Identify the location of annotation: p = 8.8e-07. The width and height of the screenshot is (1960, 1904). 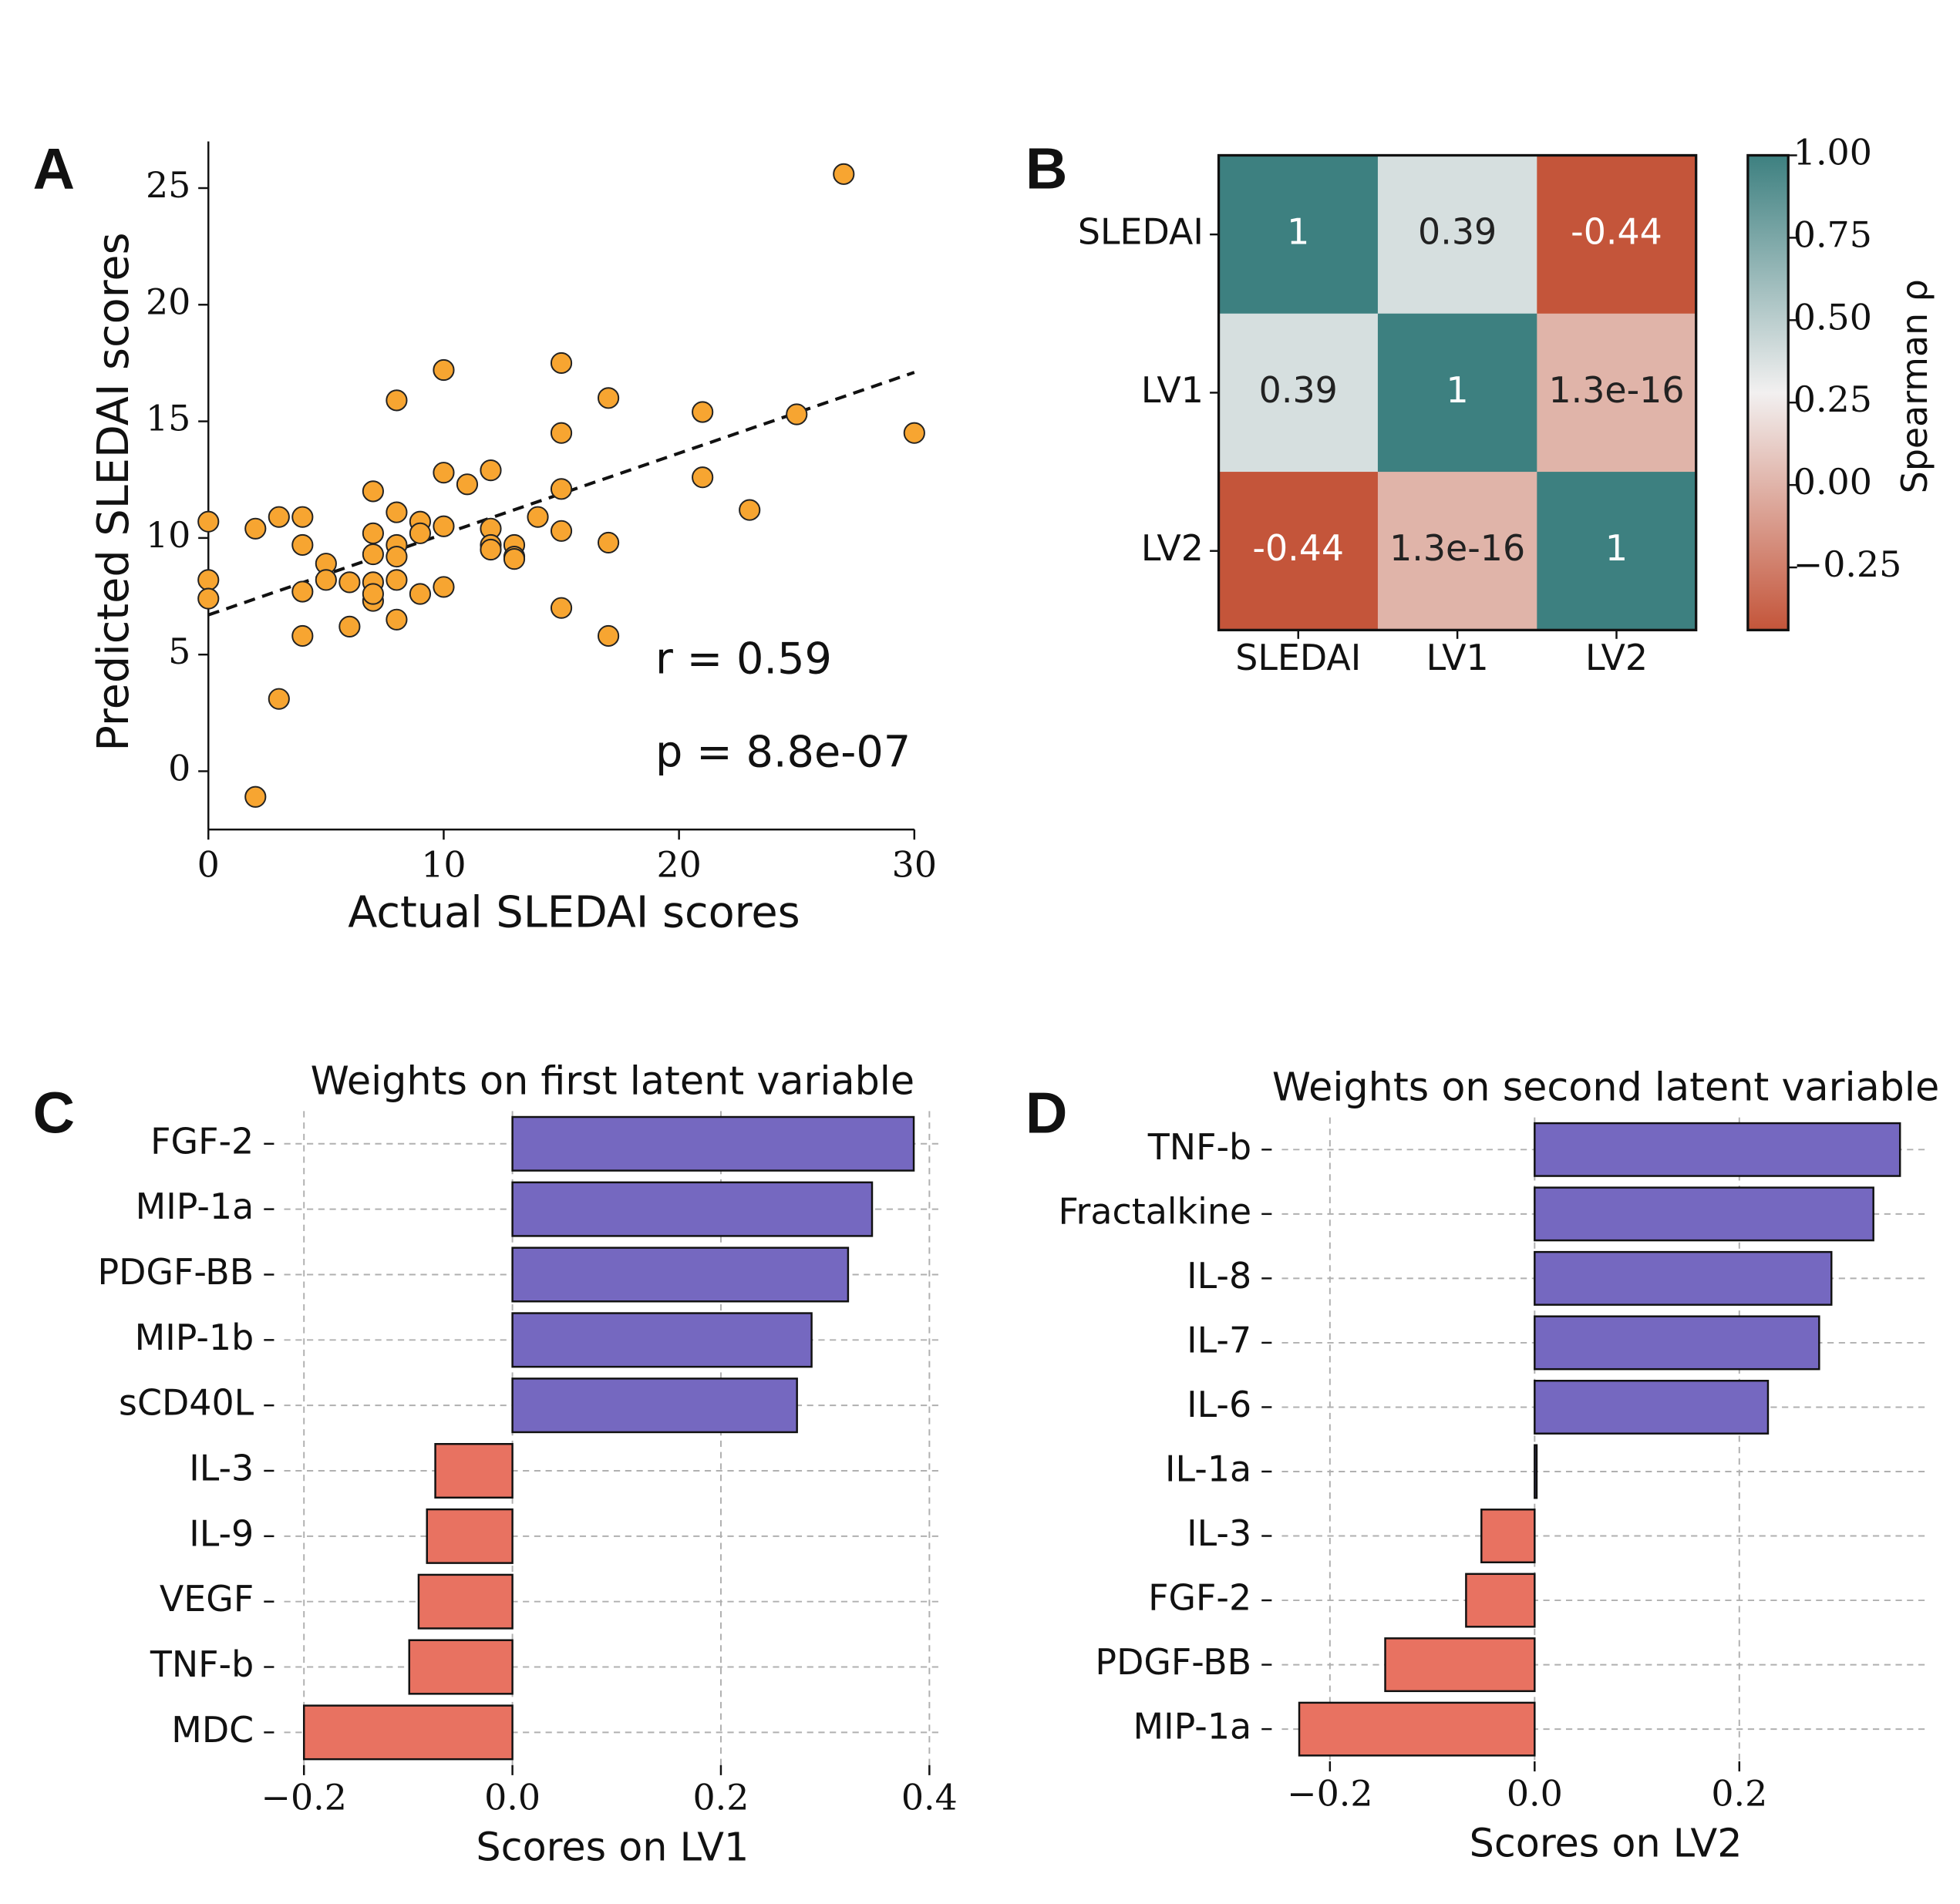
(783, 753).